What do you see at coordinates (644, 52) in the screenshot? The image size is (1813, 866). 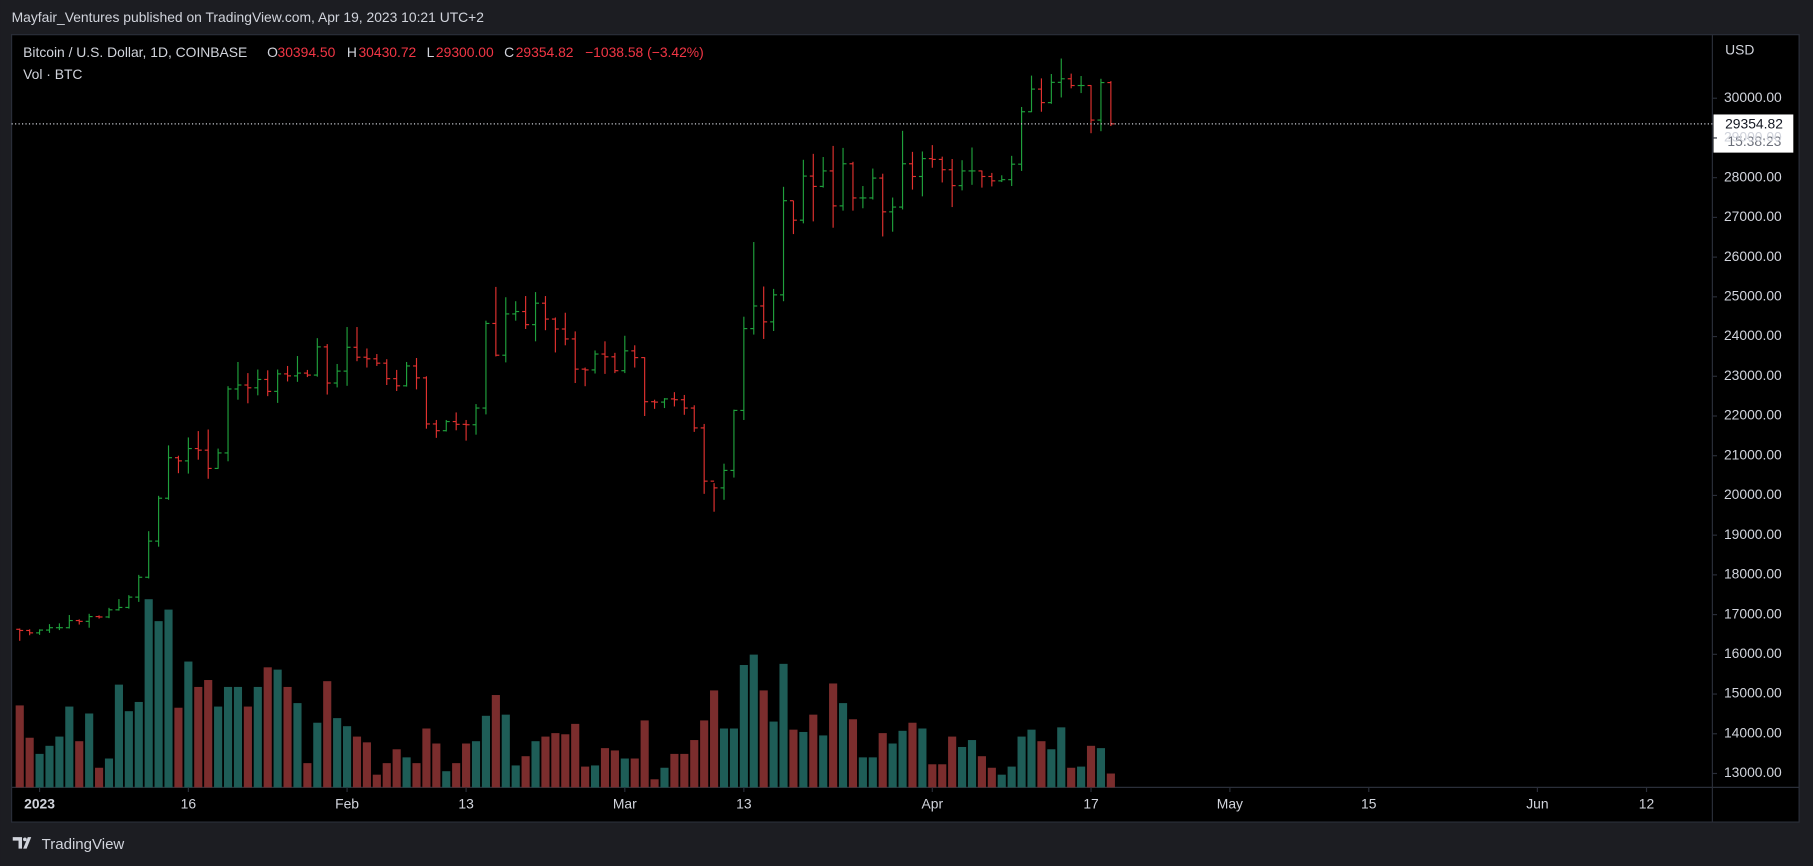 I see `legend-change: −1038.58 (−3.42%)` at bounding box center [644, 52].